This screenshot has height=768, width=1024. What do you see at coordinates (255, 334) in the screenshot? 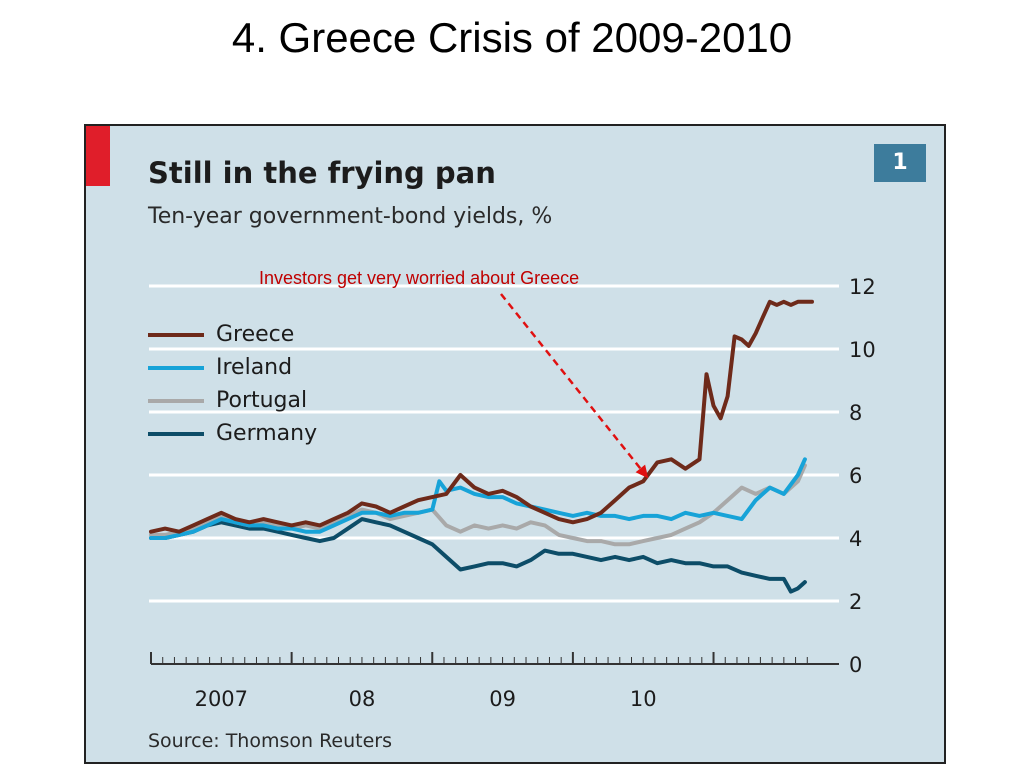
I see `legend-label-greece: Greece` at bounding box center [255, 334].